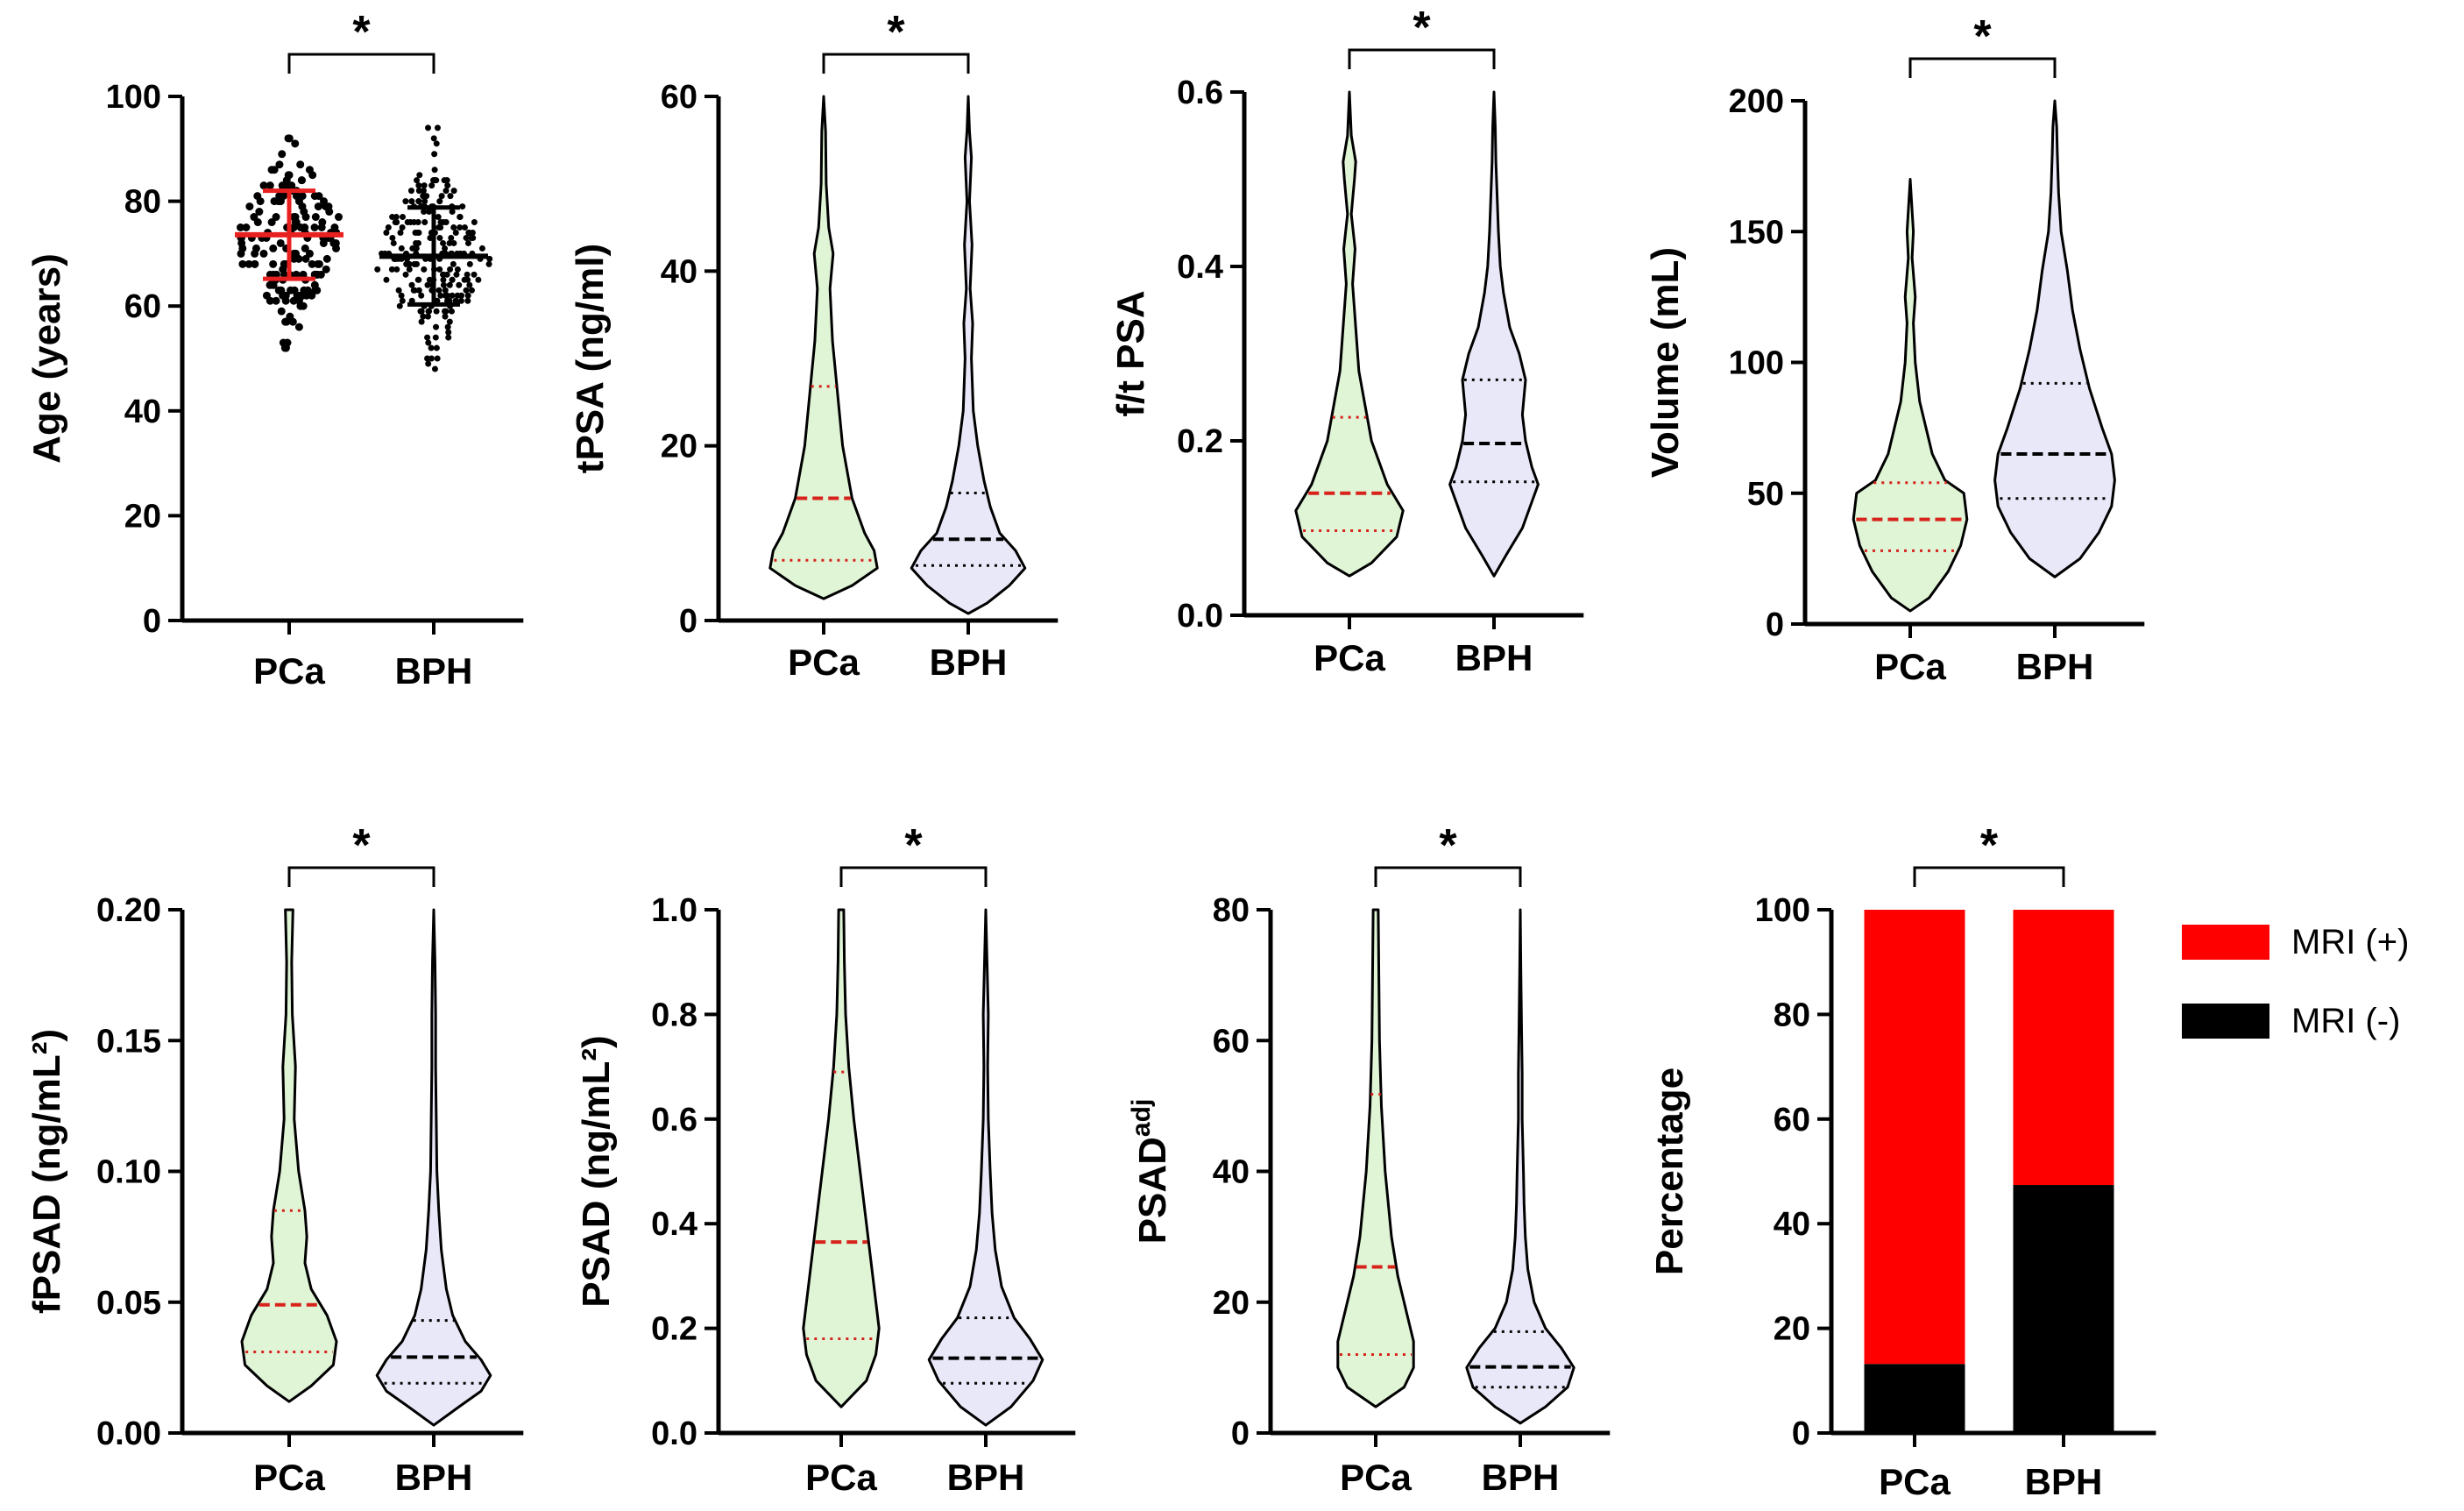 The width and height of the screenshot is (2464, 1511). I want to click on y-axis-title: Percentage, so click(1669, 1171).